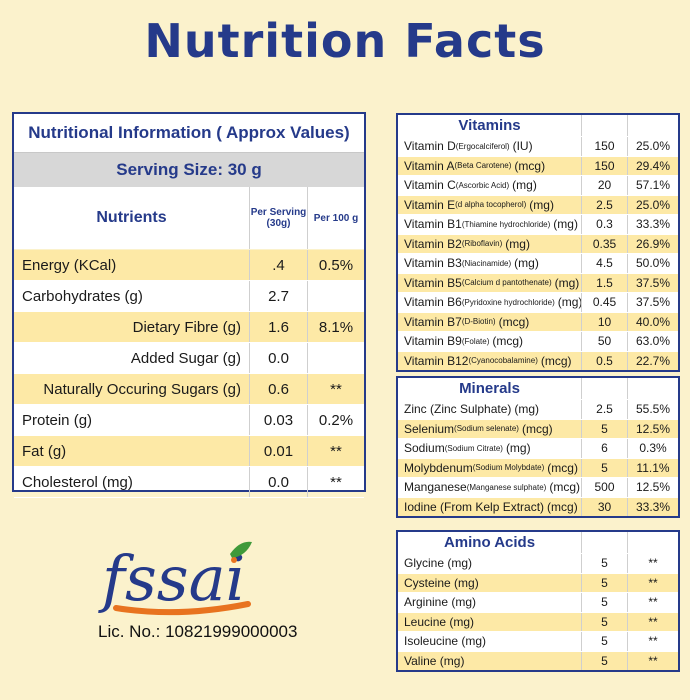 The height and width of the screenshot is (700, 690). I want to click on page-title: Nutrition Facts, so click(345, 41).